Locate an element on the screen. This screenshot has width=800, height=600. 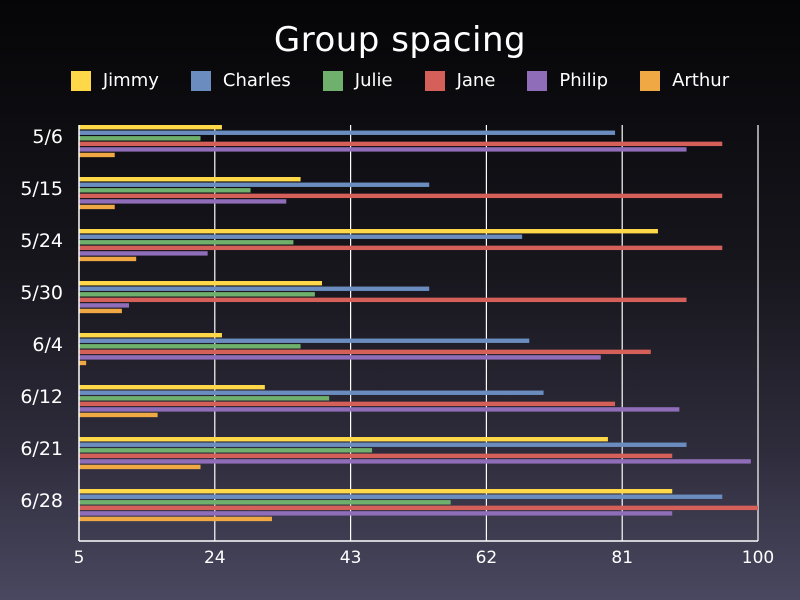
y-tick-label: 5/24 is located at coordinates (41, 241).